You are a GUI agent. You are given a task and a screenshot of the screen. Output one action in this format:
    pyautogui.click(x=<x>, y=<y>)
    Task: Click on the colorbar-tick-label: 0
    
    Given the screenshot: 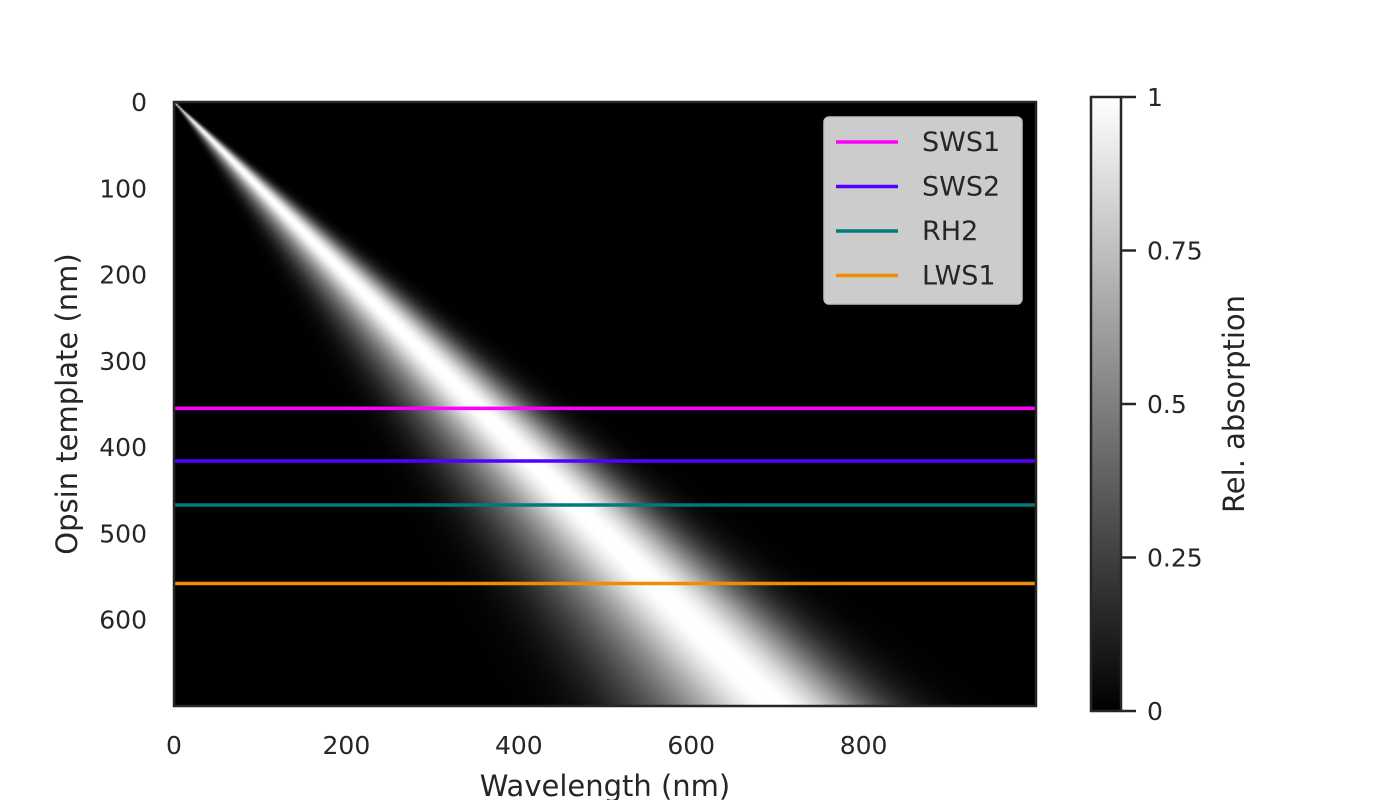 What is the action you would take?
    pyautogui.click(x=1155, y=711)
    